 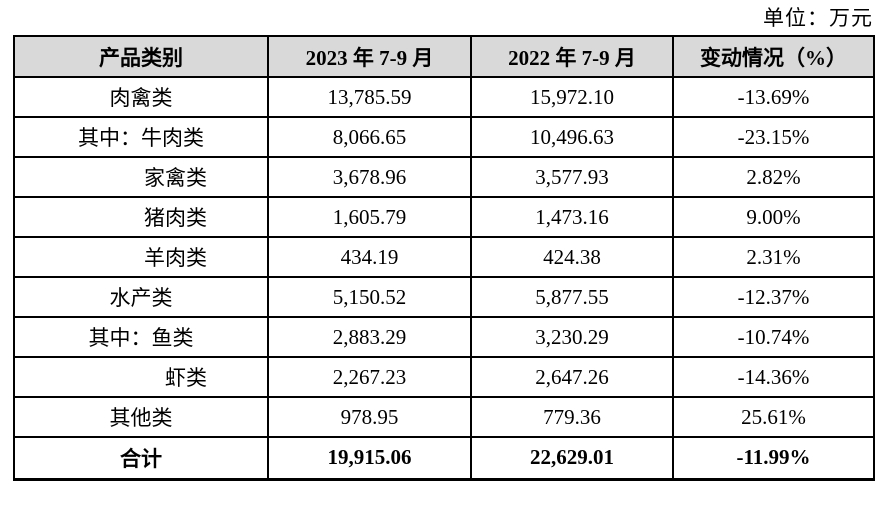 What do you see at coordinates (572, 297) in the screenshot?
I see `value-2022-cell: 5,877.55` at bounding box center [572, 297].